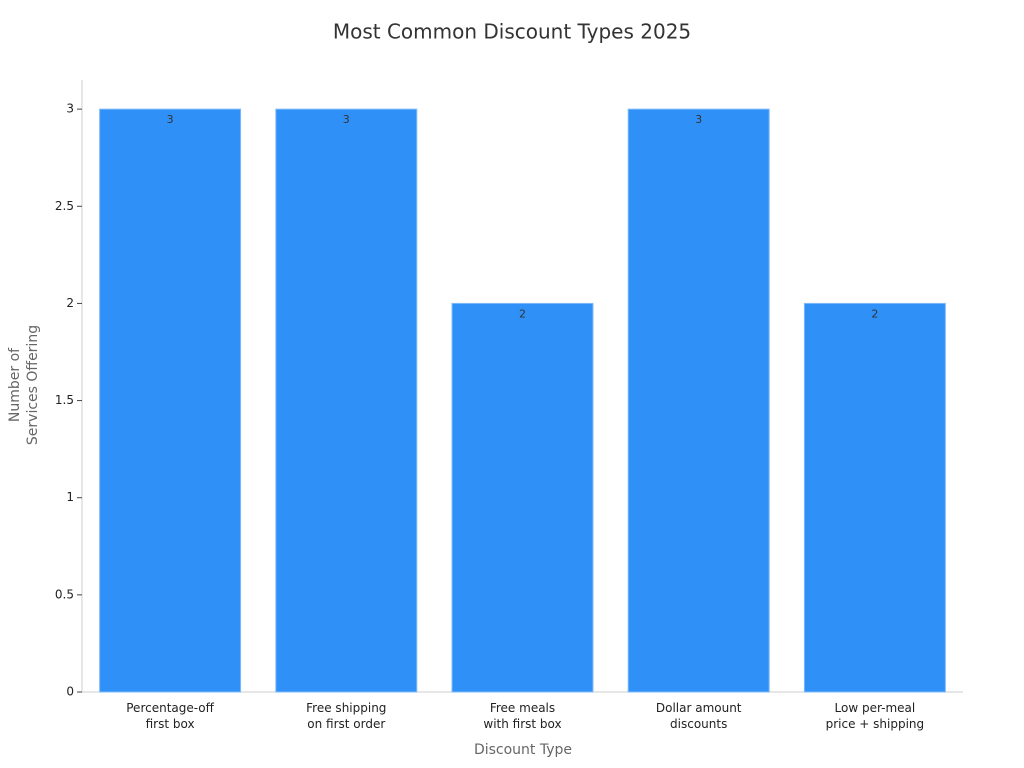  I want to click on y-tick-label: 0.5, so click(64, 594).